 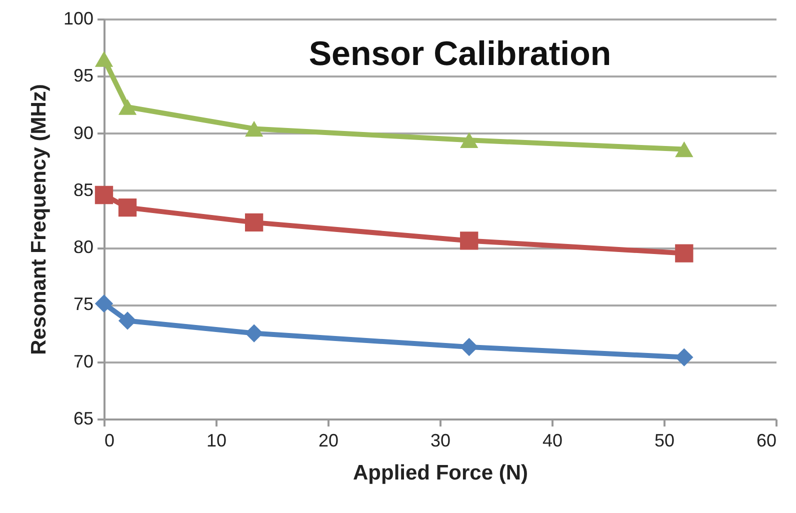 I want to click on x-tick-label: 10, so click(x=216, y=440).